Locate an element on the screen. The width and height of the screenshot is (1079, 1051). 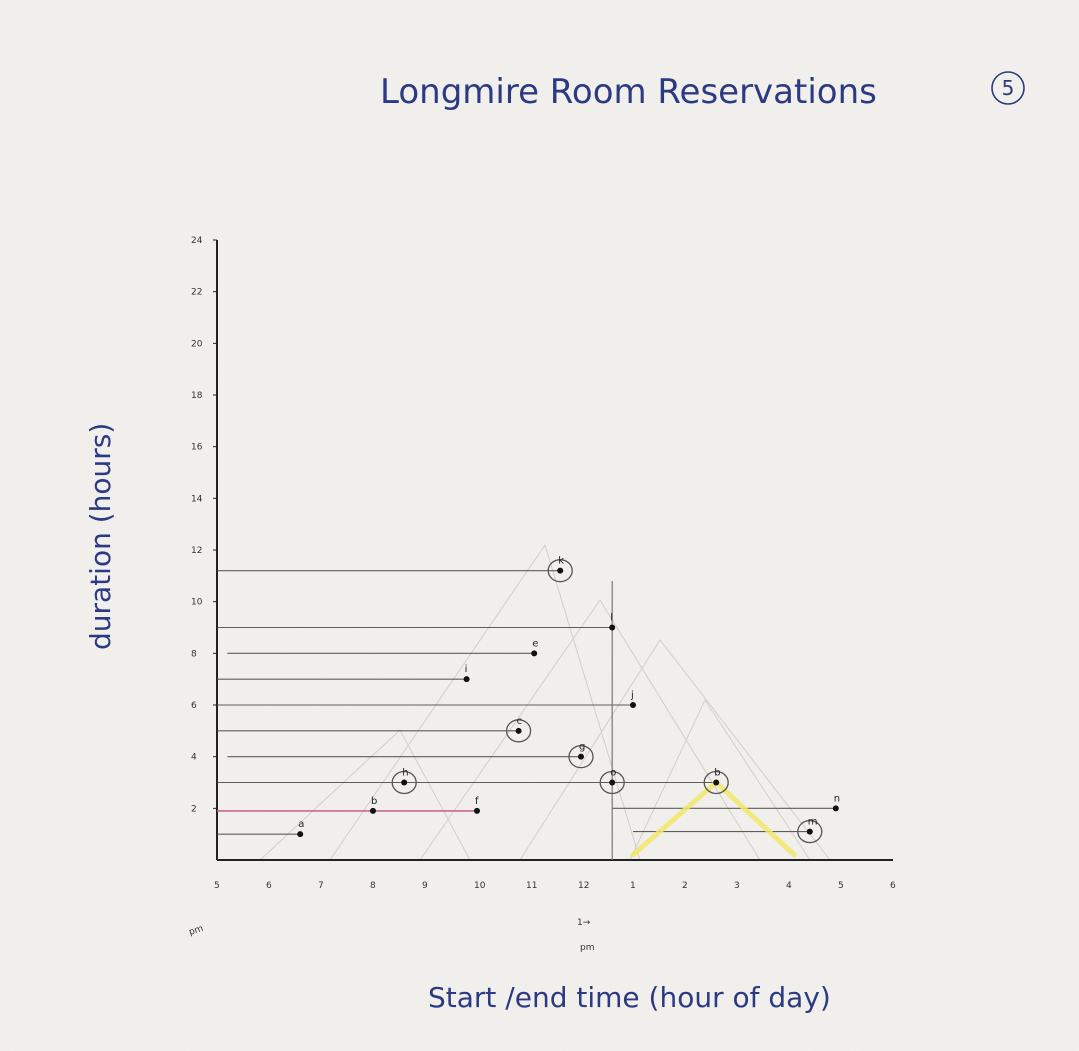
x-axis-label: Start /end time (hour of day) is located at coordinates (629, 997).